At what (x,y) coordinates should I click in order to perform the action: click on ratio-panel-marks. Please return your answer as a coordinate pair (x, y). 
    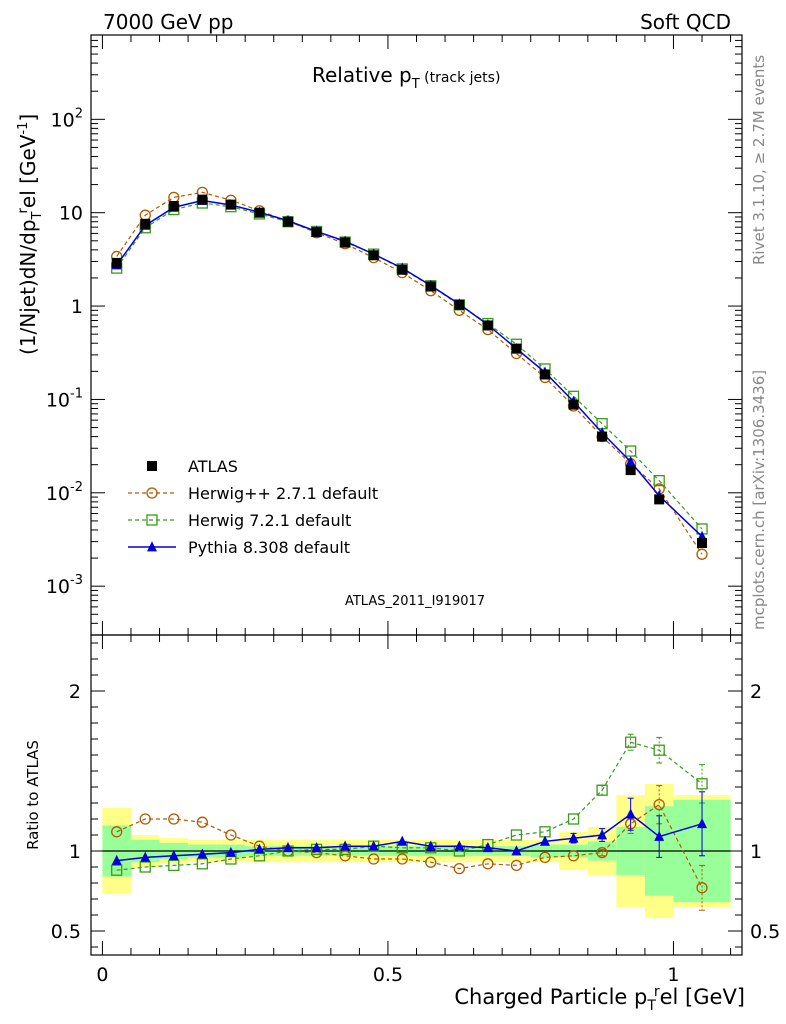
    Looking at the image, I should click on (409, 822).